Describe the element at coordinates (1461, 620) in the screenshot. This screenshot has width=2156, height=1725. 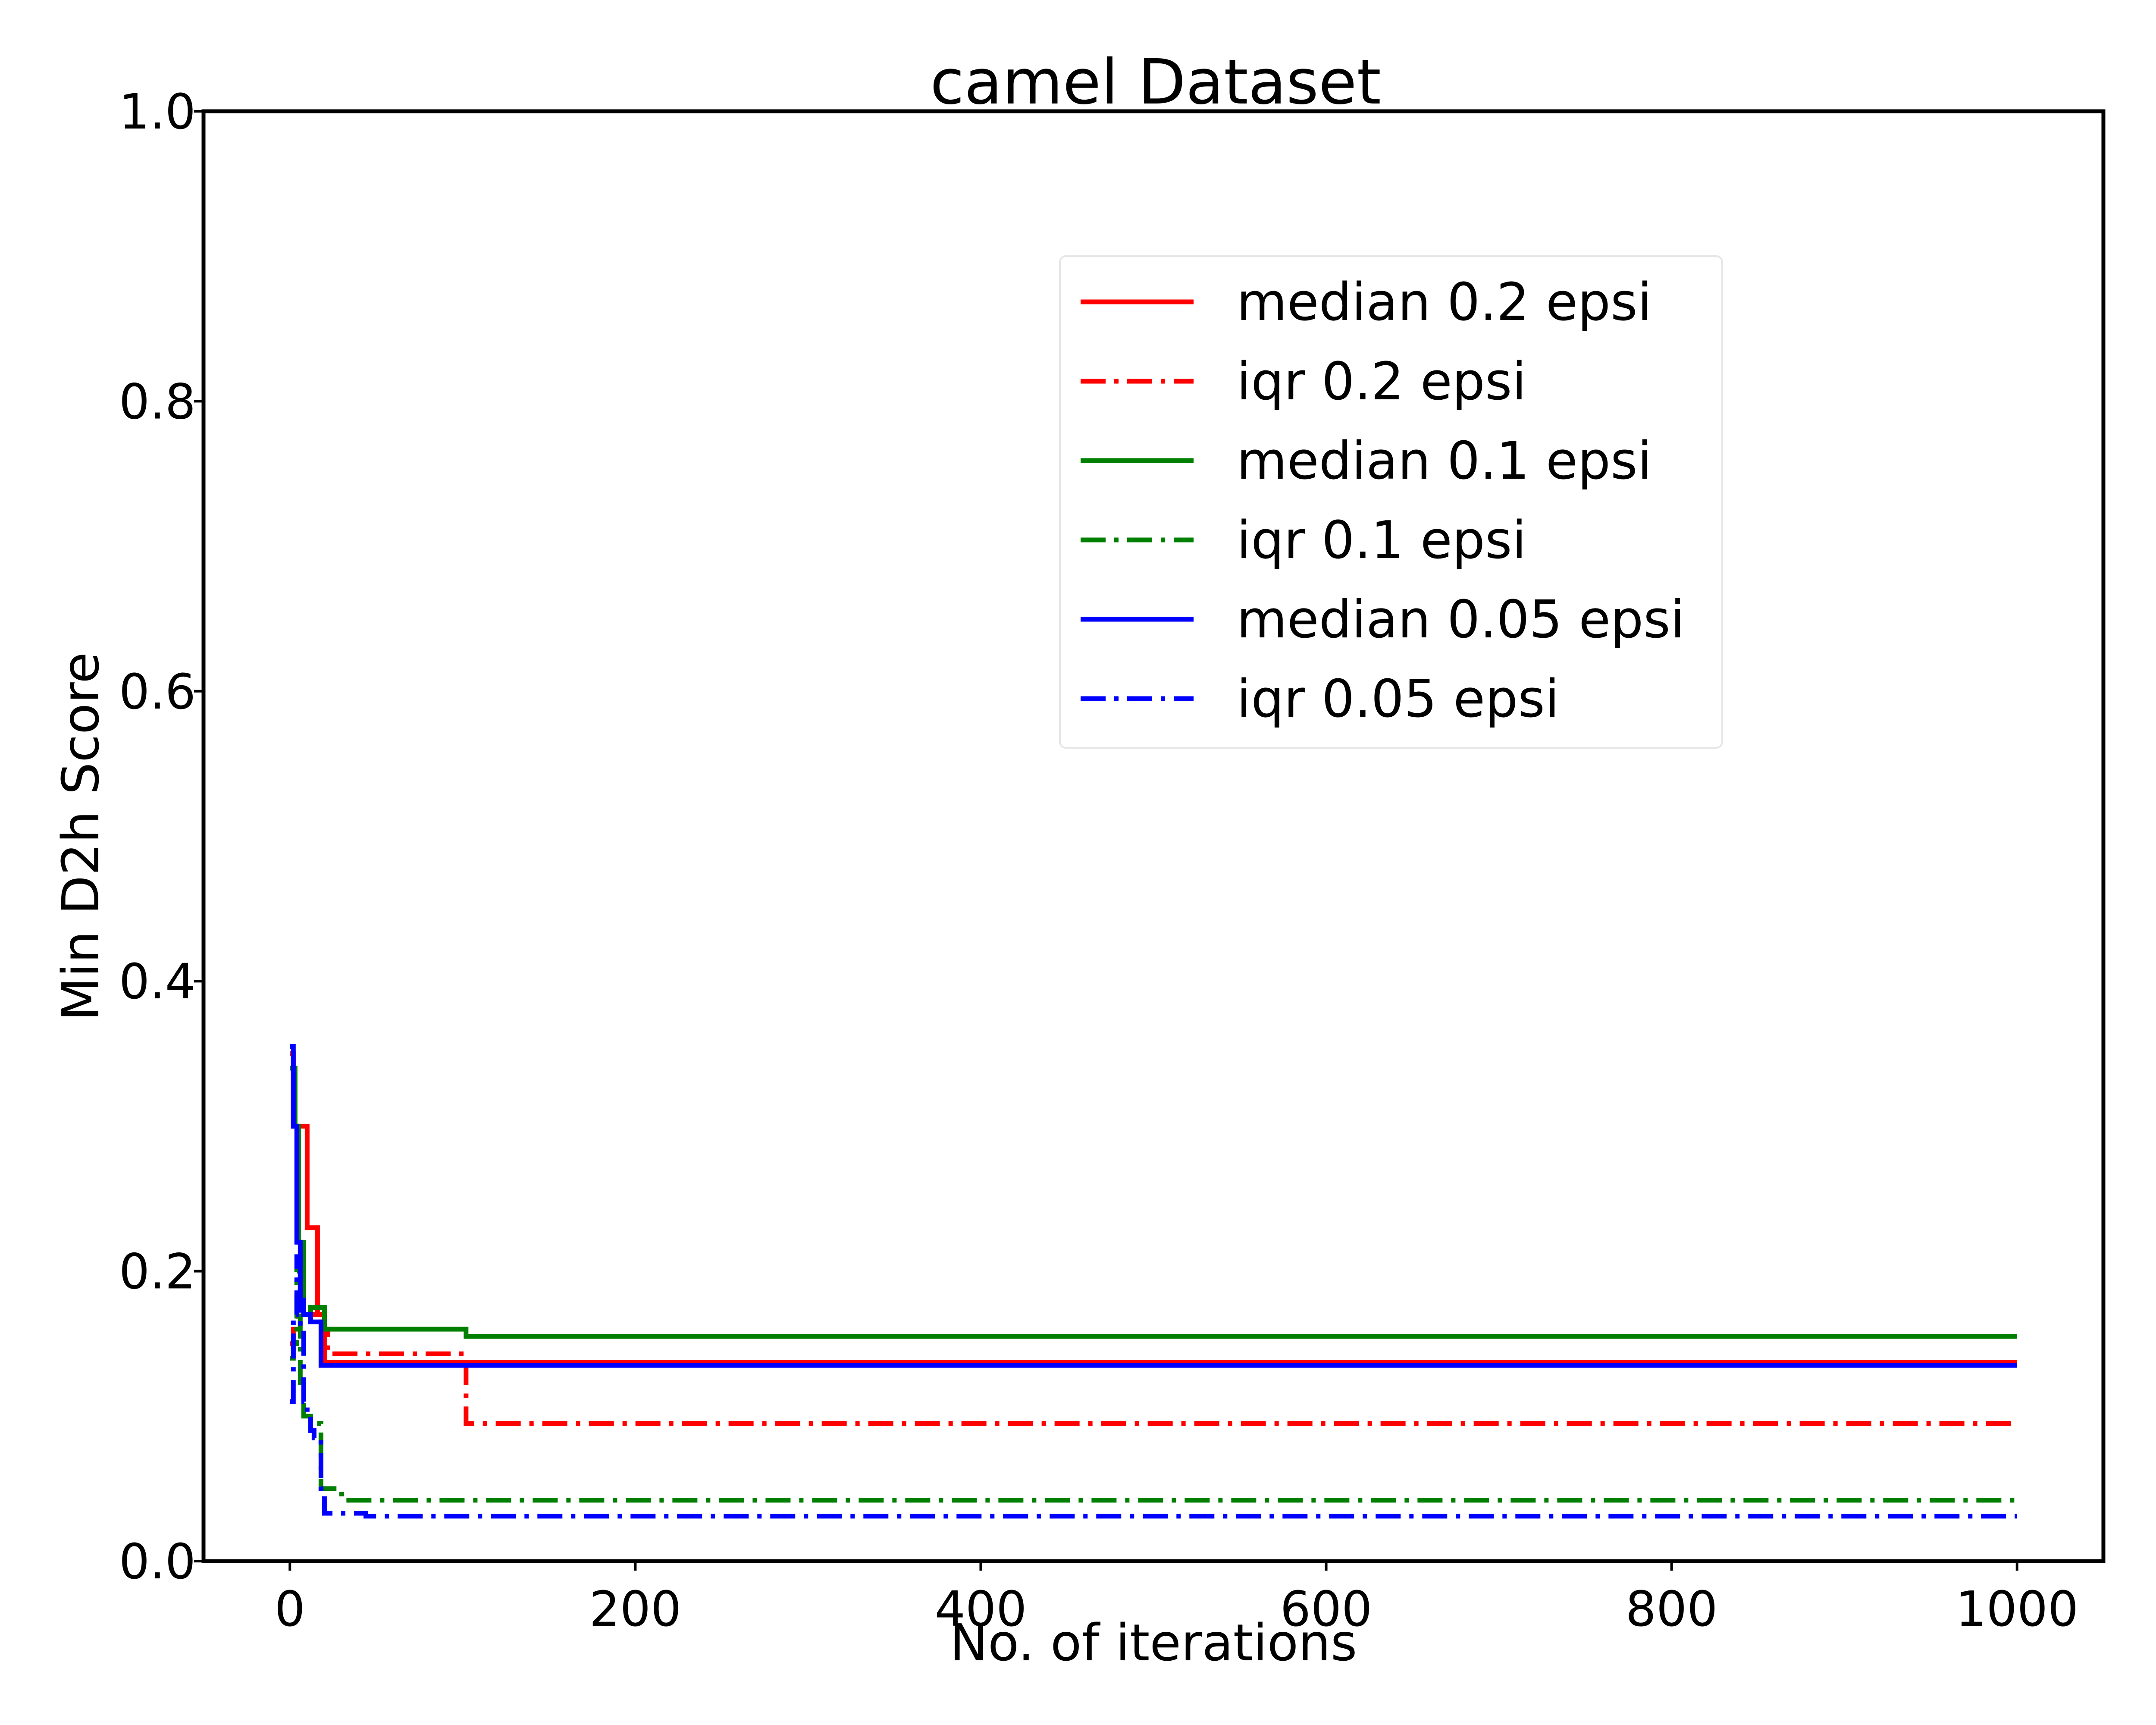
I see `legend-label: median 0.05 epsi` at that location.